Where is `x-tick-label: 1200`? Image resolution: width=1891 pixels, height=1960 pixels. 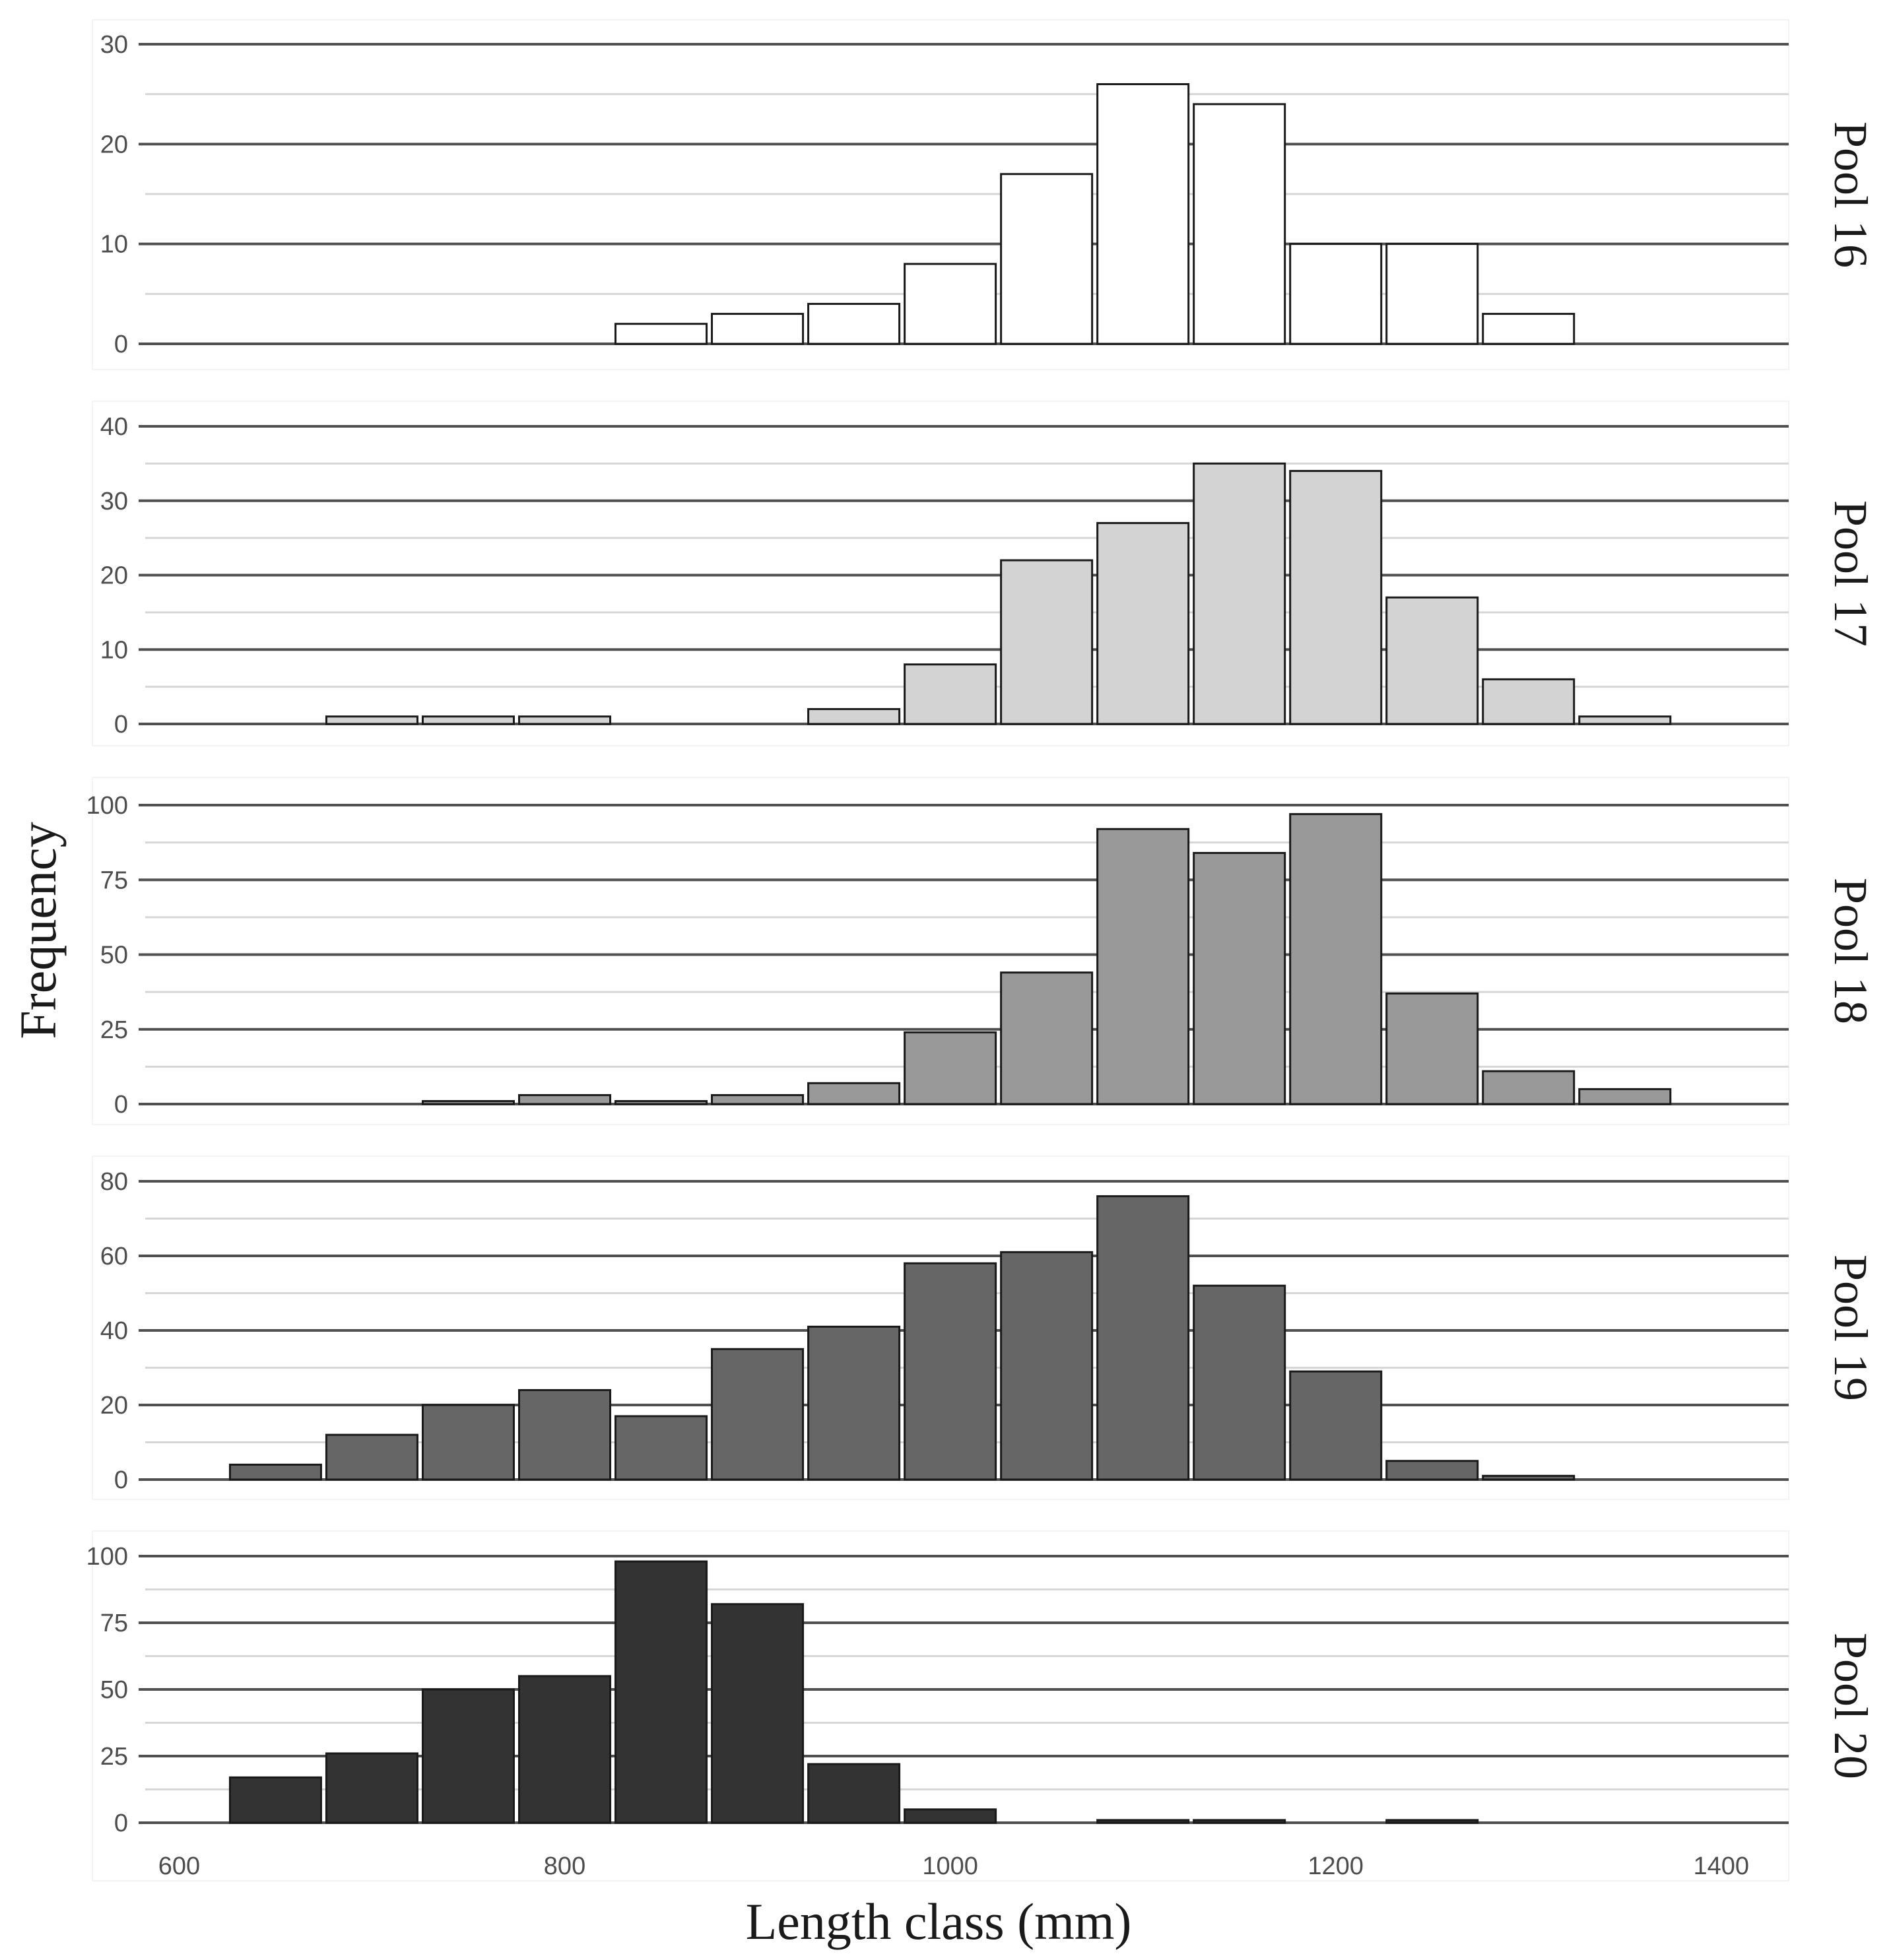
x-tick-label: 1200 is located at coordinates (1336, 1866).